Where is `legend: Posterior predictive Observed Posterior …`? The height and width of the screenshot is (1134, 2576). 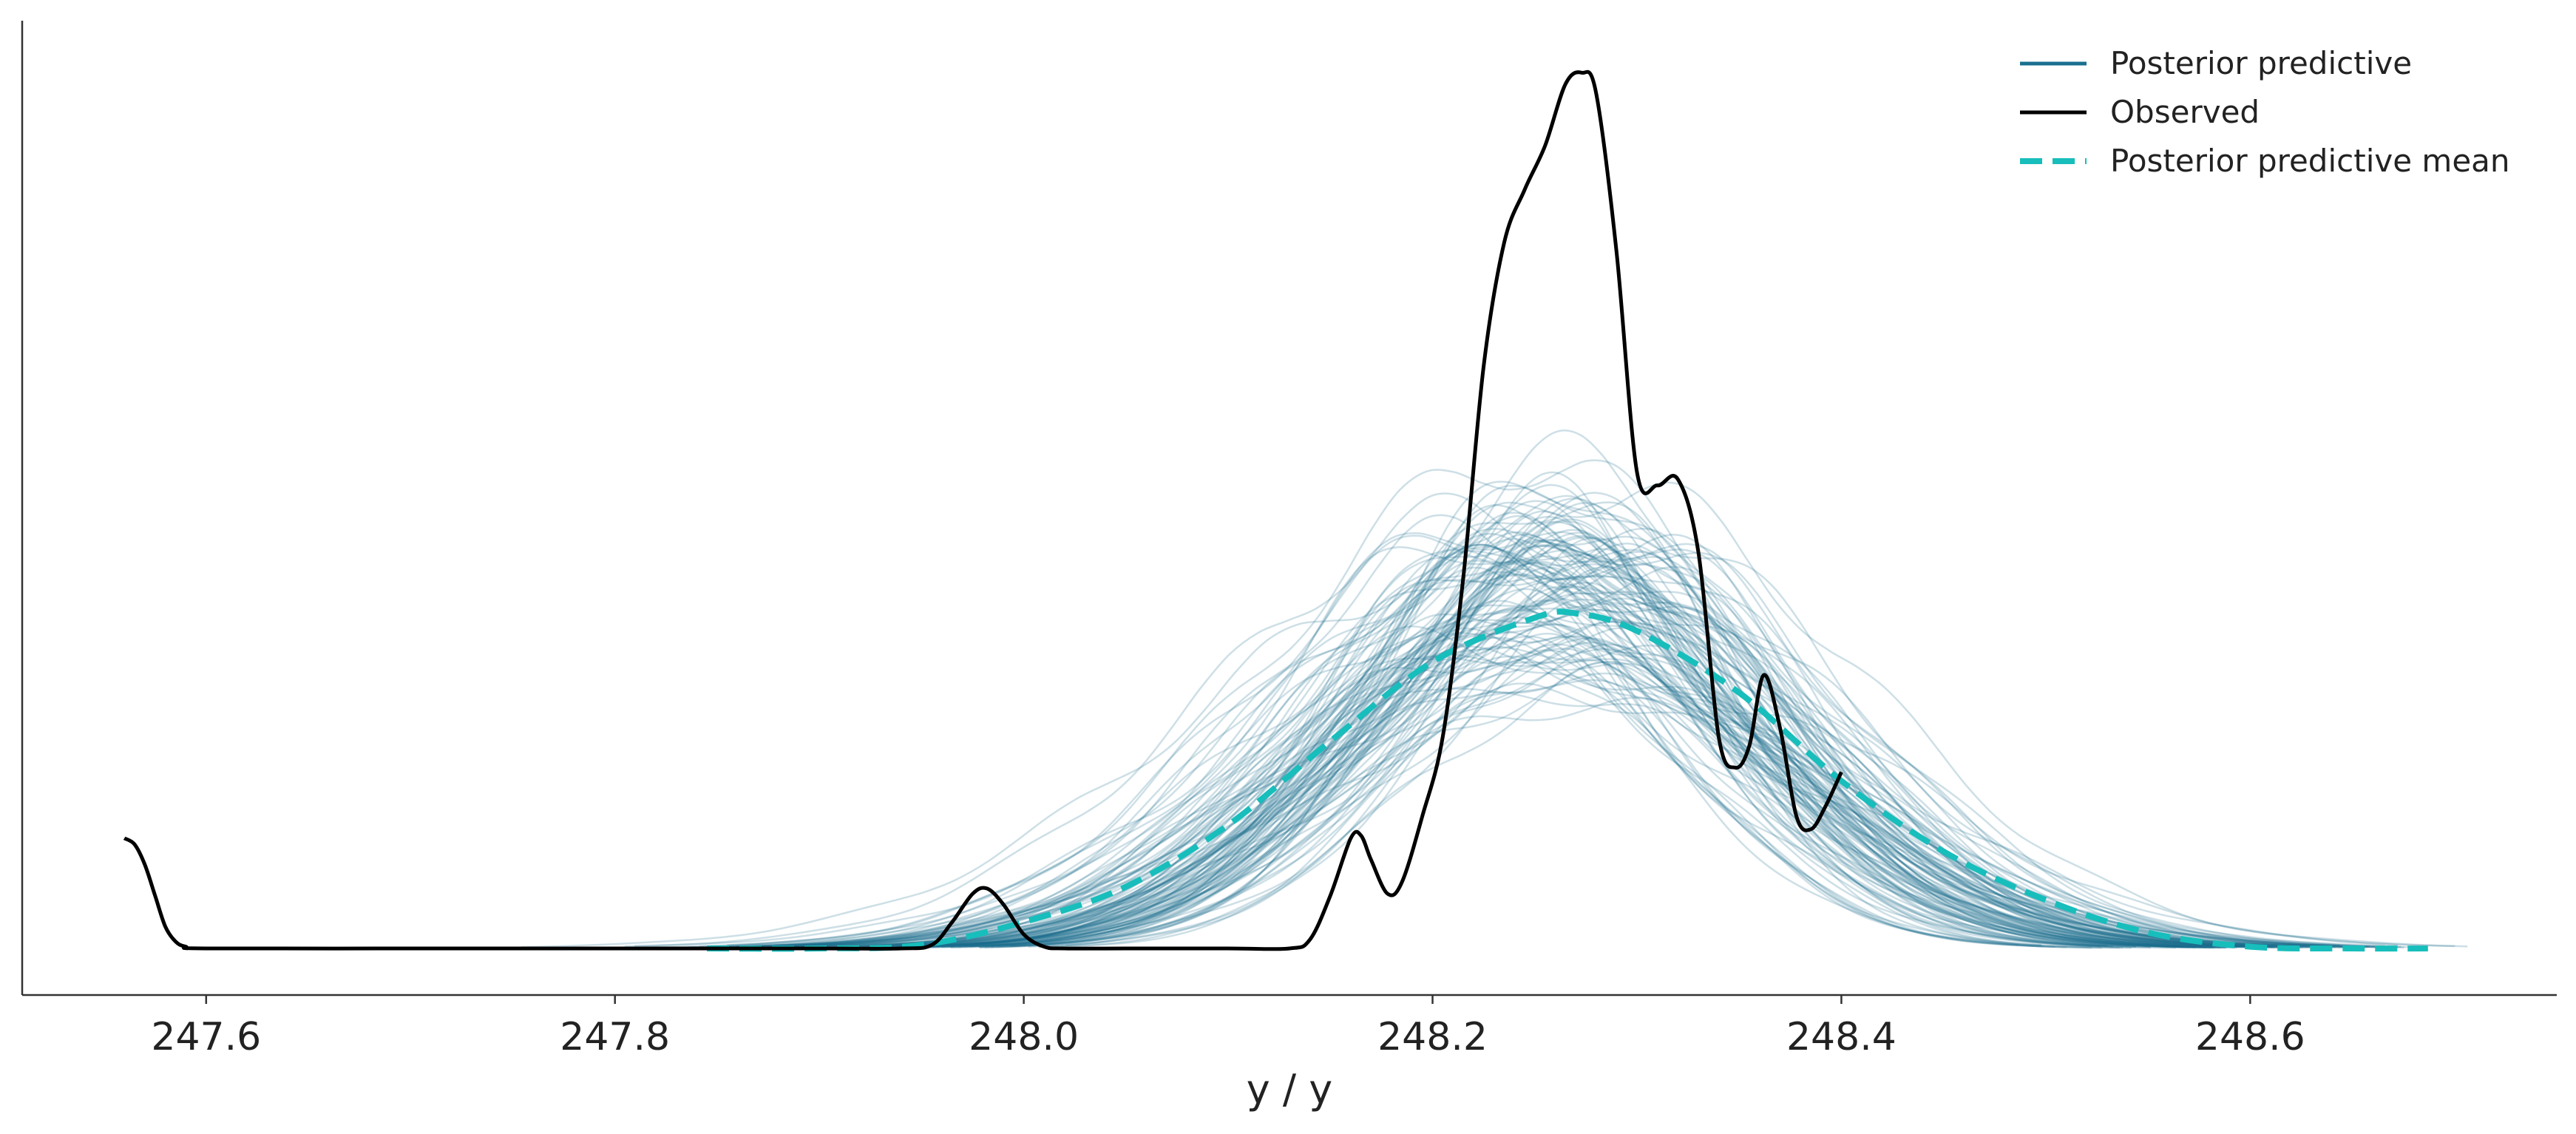
legend: Posterior predictive Observed Posterior … is located at coordinates (2265, 112).